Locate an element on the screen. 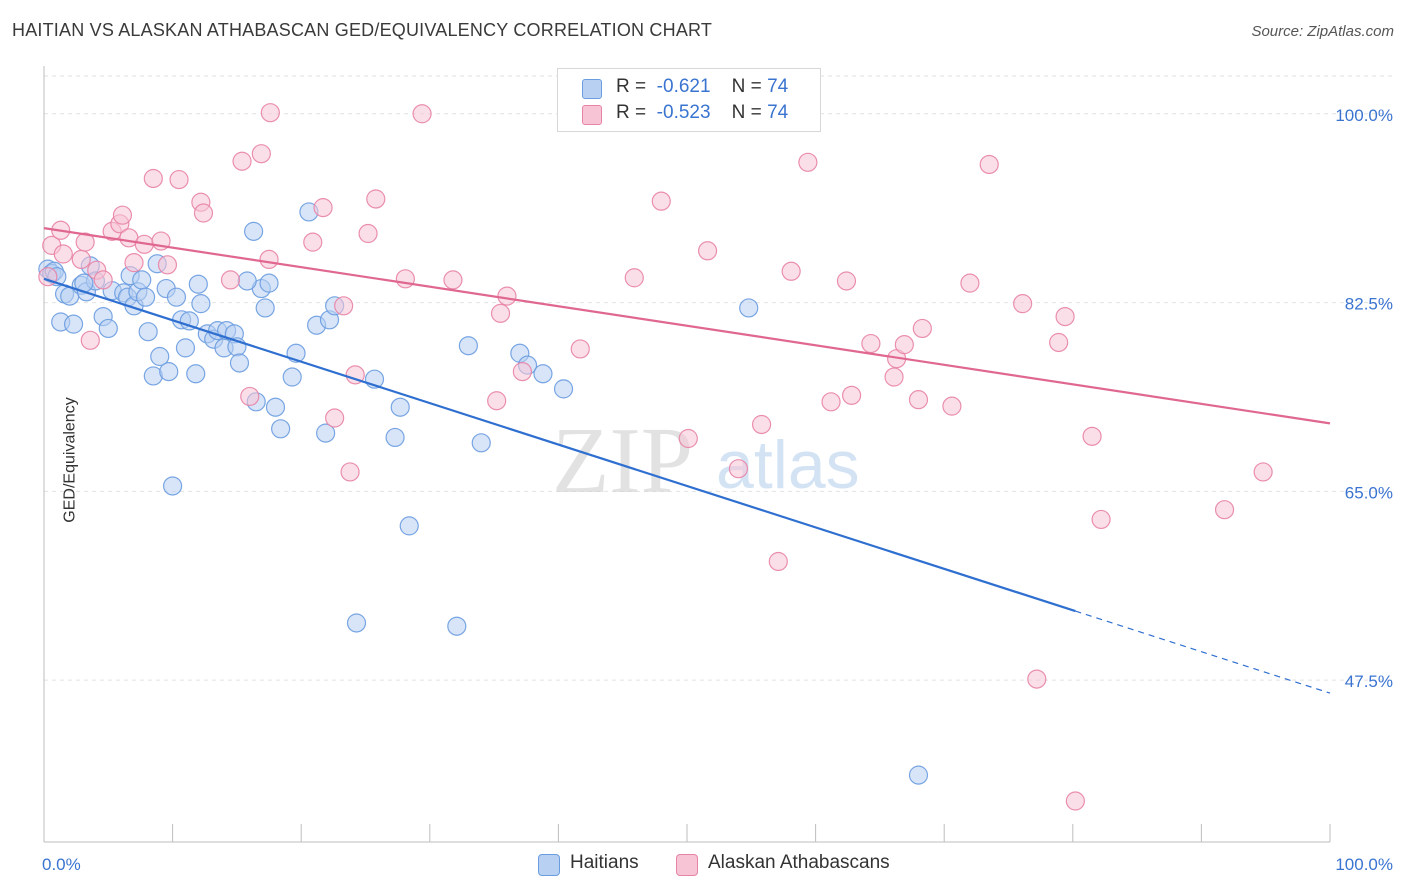 The width and height of the screenshot is (1406, 892). x-tick-label-0: 0.0% is located at coordinates (61, 864).